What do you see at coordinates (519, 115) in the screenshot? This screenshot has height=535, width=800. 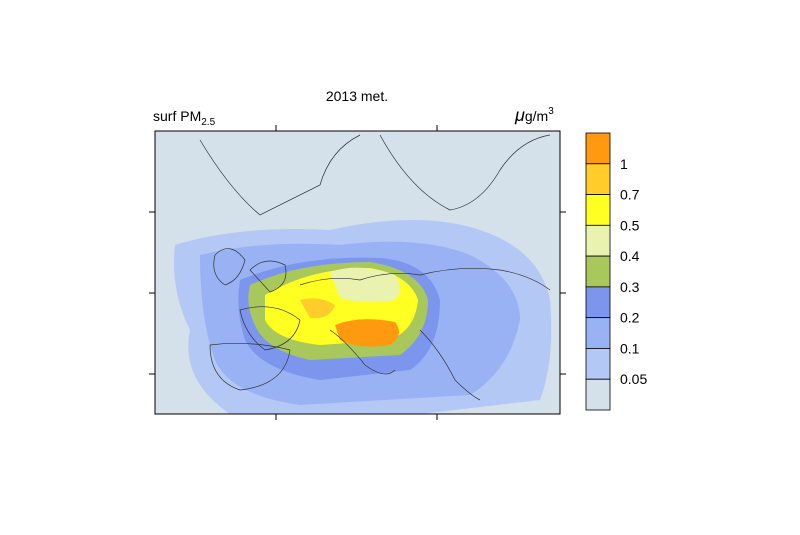 I see `units-symbol: μ` at bounding box center [519, 115].